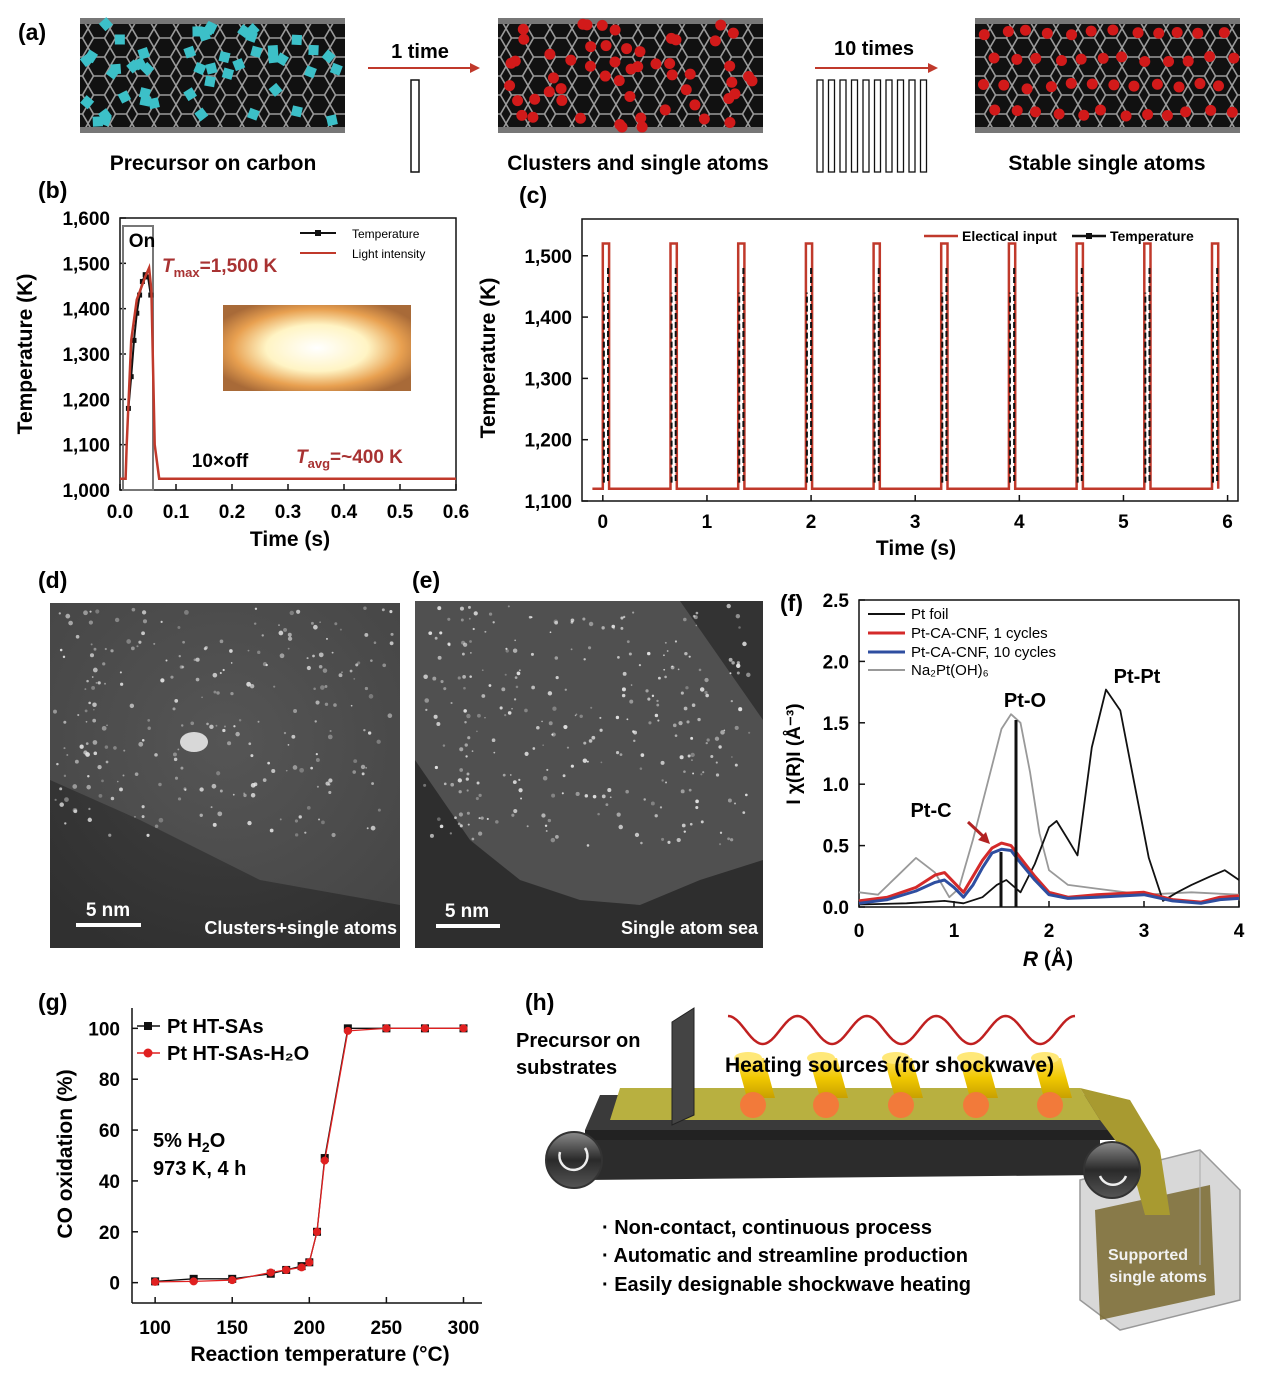 Image resolution: width=1263 pixels, height=1376 pixels. What do you see at coordinates (954, 931) in the screenshot?
I see `plot-f-xtick-label: 1` at bounding box center [954, 931].